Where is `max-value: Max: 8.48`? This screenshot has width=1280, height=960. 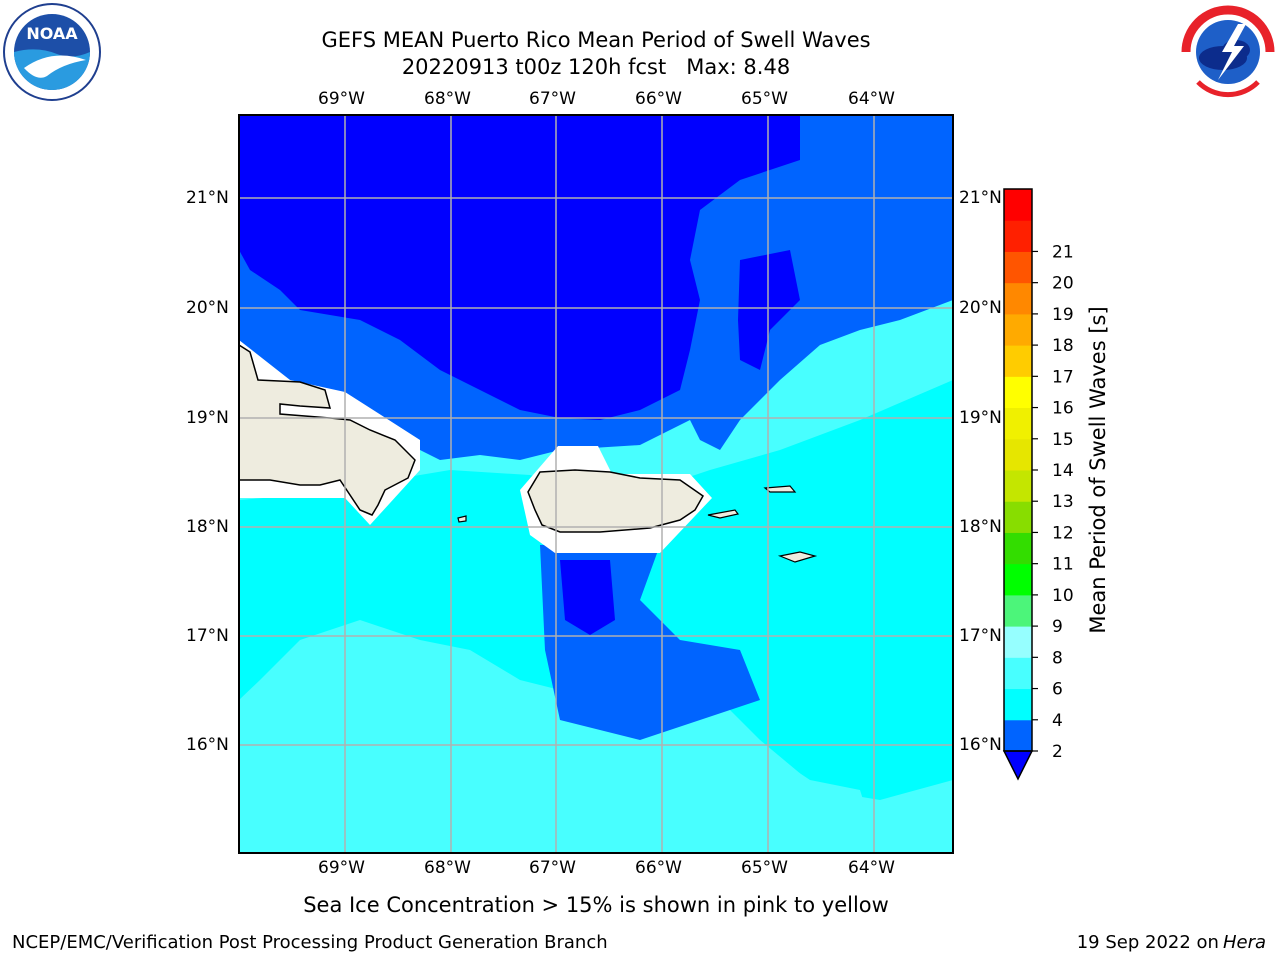
max-value: Max: 8.48 is located at coordinates (738, 67).